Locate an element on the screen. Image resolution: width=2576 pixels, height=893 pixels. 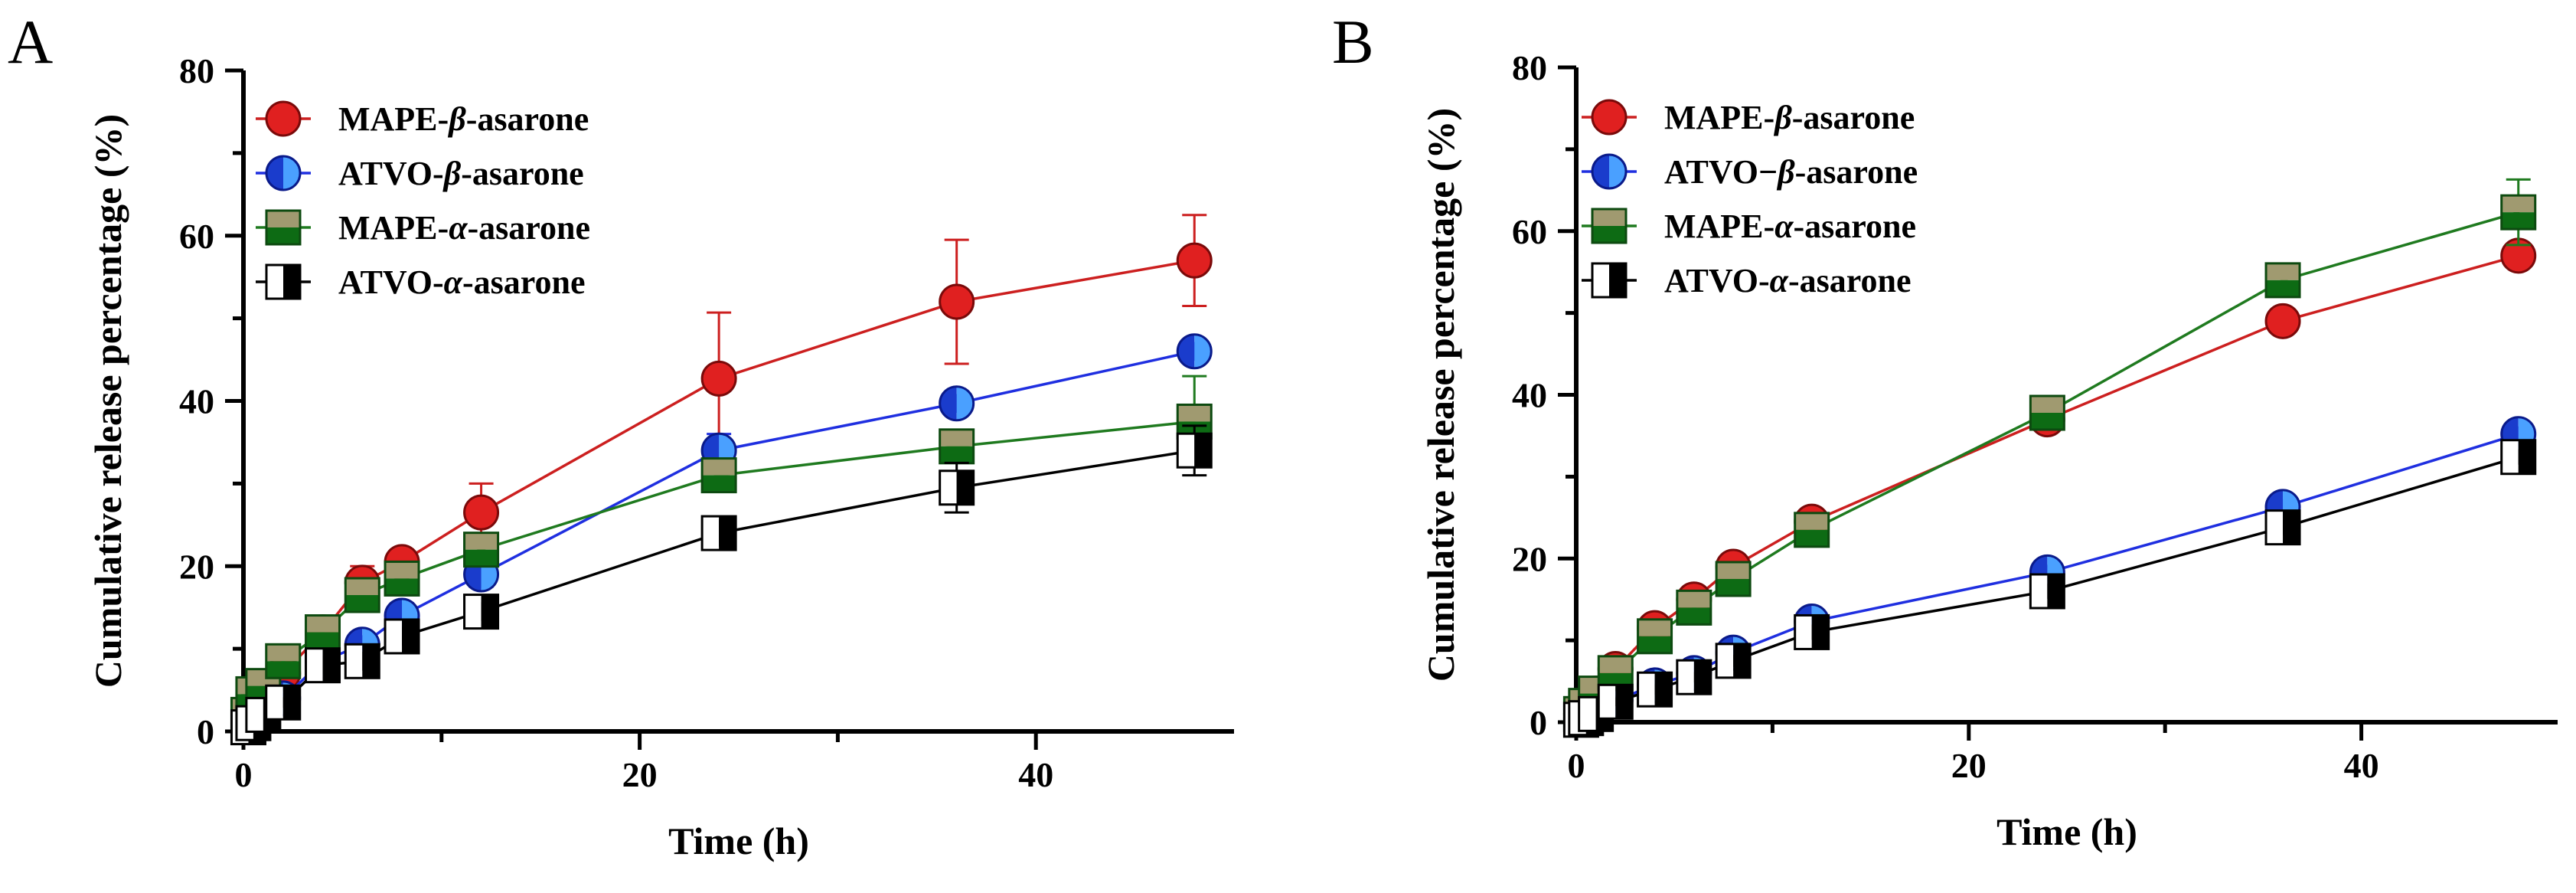
x-tick-label: 40 is located at coordinates (2361, 765).